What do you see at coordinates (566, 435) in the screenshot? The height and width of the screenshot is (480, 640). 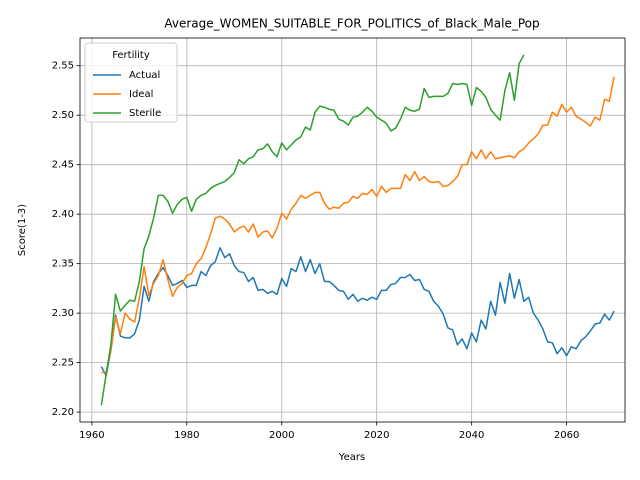 I see `x-tick-label: 2060` at bounding box center [566, 435].